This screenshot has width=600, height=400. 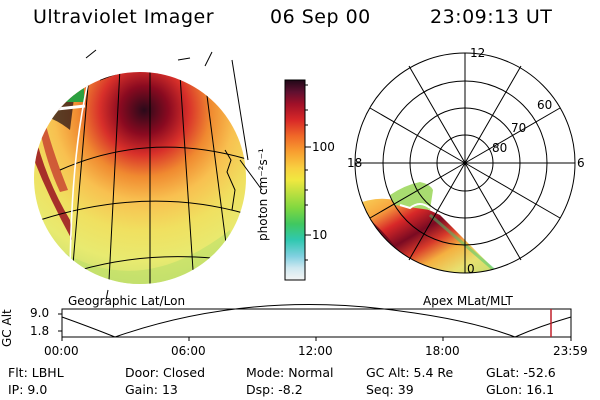 I want to click on observation-time: 23:09:13 UT, so click(x=491, y=17).